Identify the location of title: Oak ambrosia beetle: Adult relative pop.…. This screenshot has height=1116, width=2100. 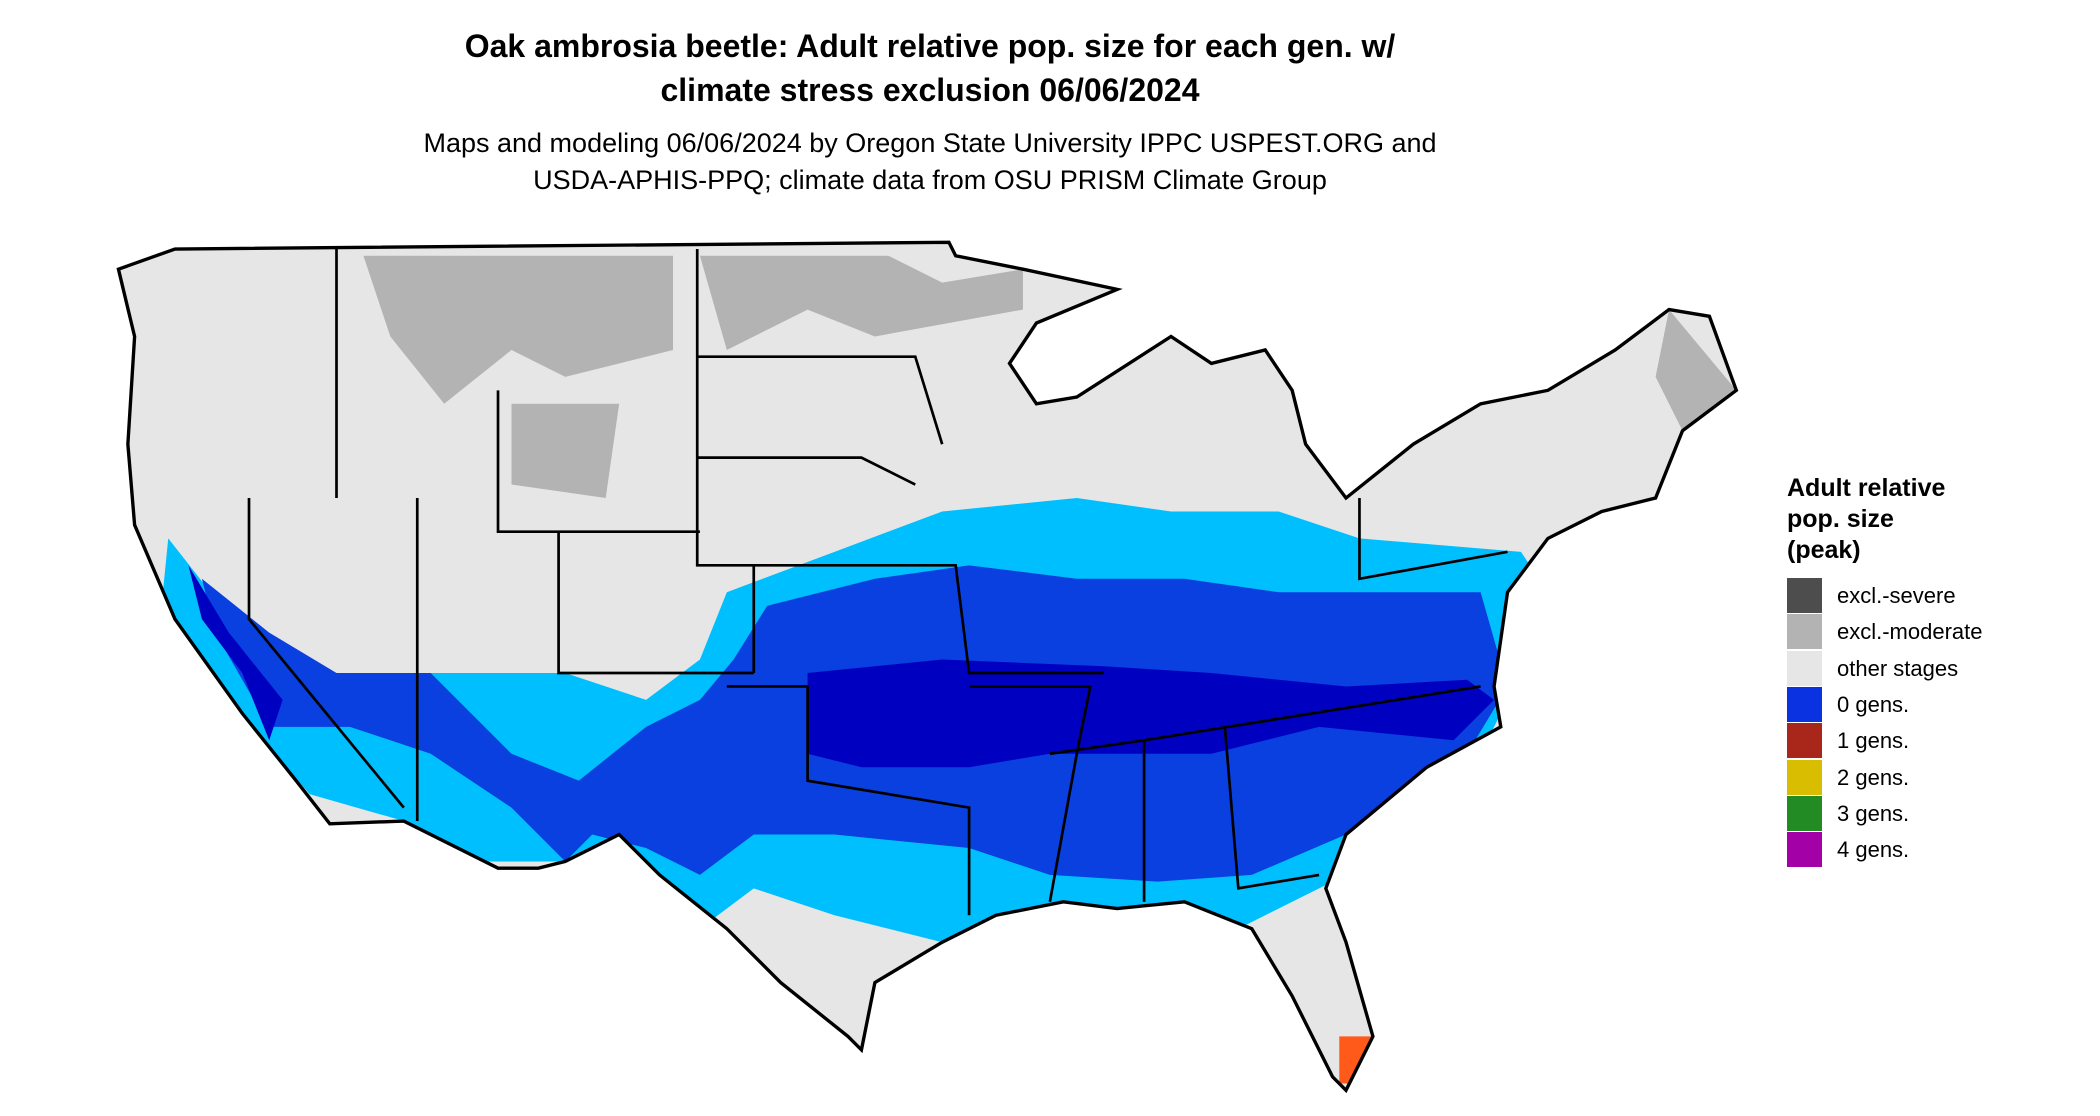
(930, 46).